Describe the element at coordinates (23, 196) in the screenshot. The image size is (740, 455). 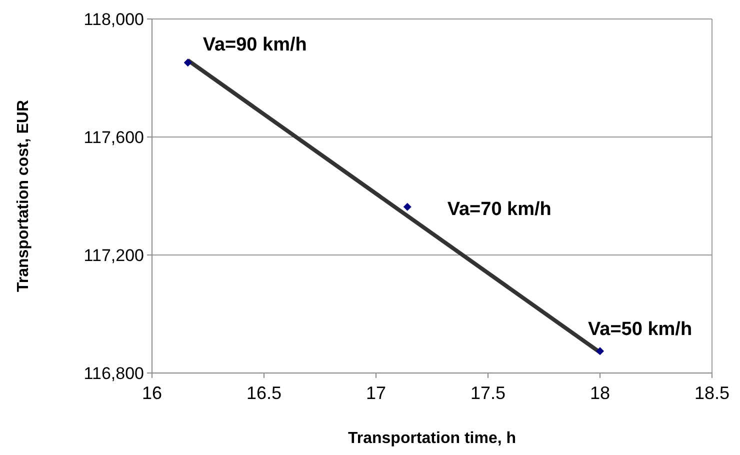
I see `y-axis-title: Transportation cost, EUR` at that location.